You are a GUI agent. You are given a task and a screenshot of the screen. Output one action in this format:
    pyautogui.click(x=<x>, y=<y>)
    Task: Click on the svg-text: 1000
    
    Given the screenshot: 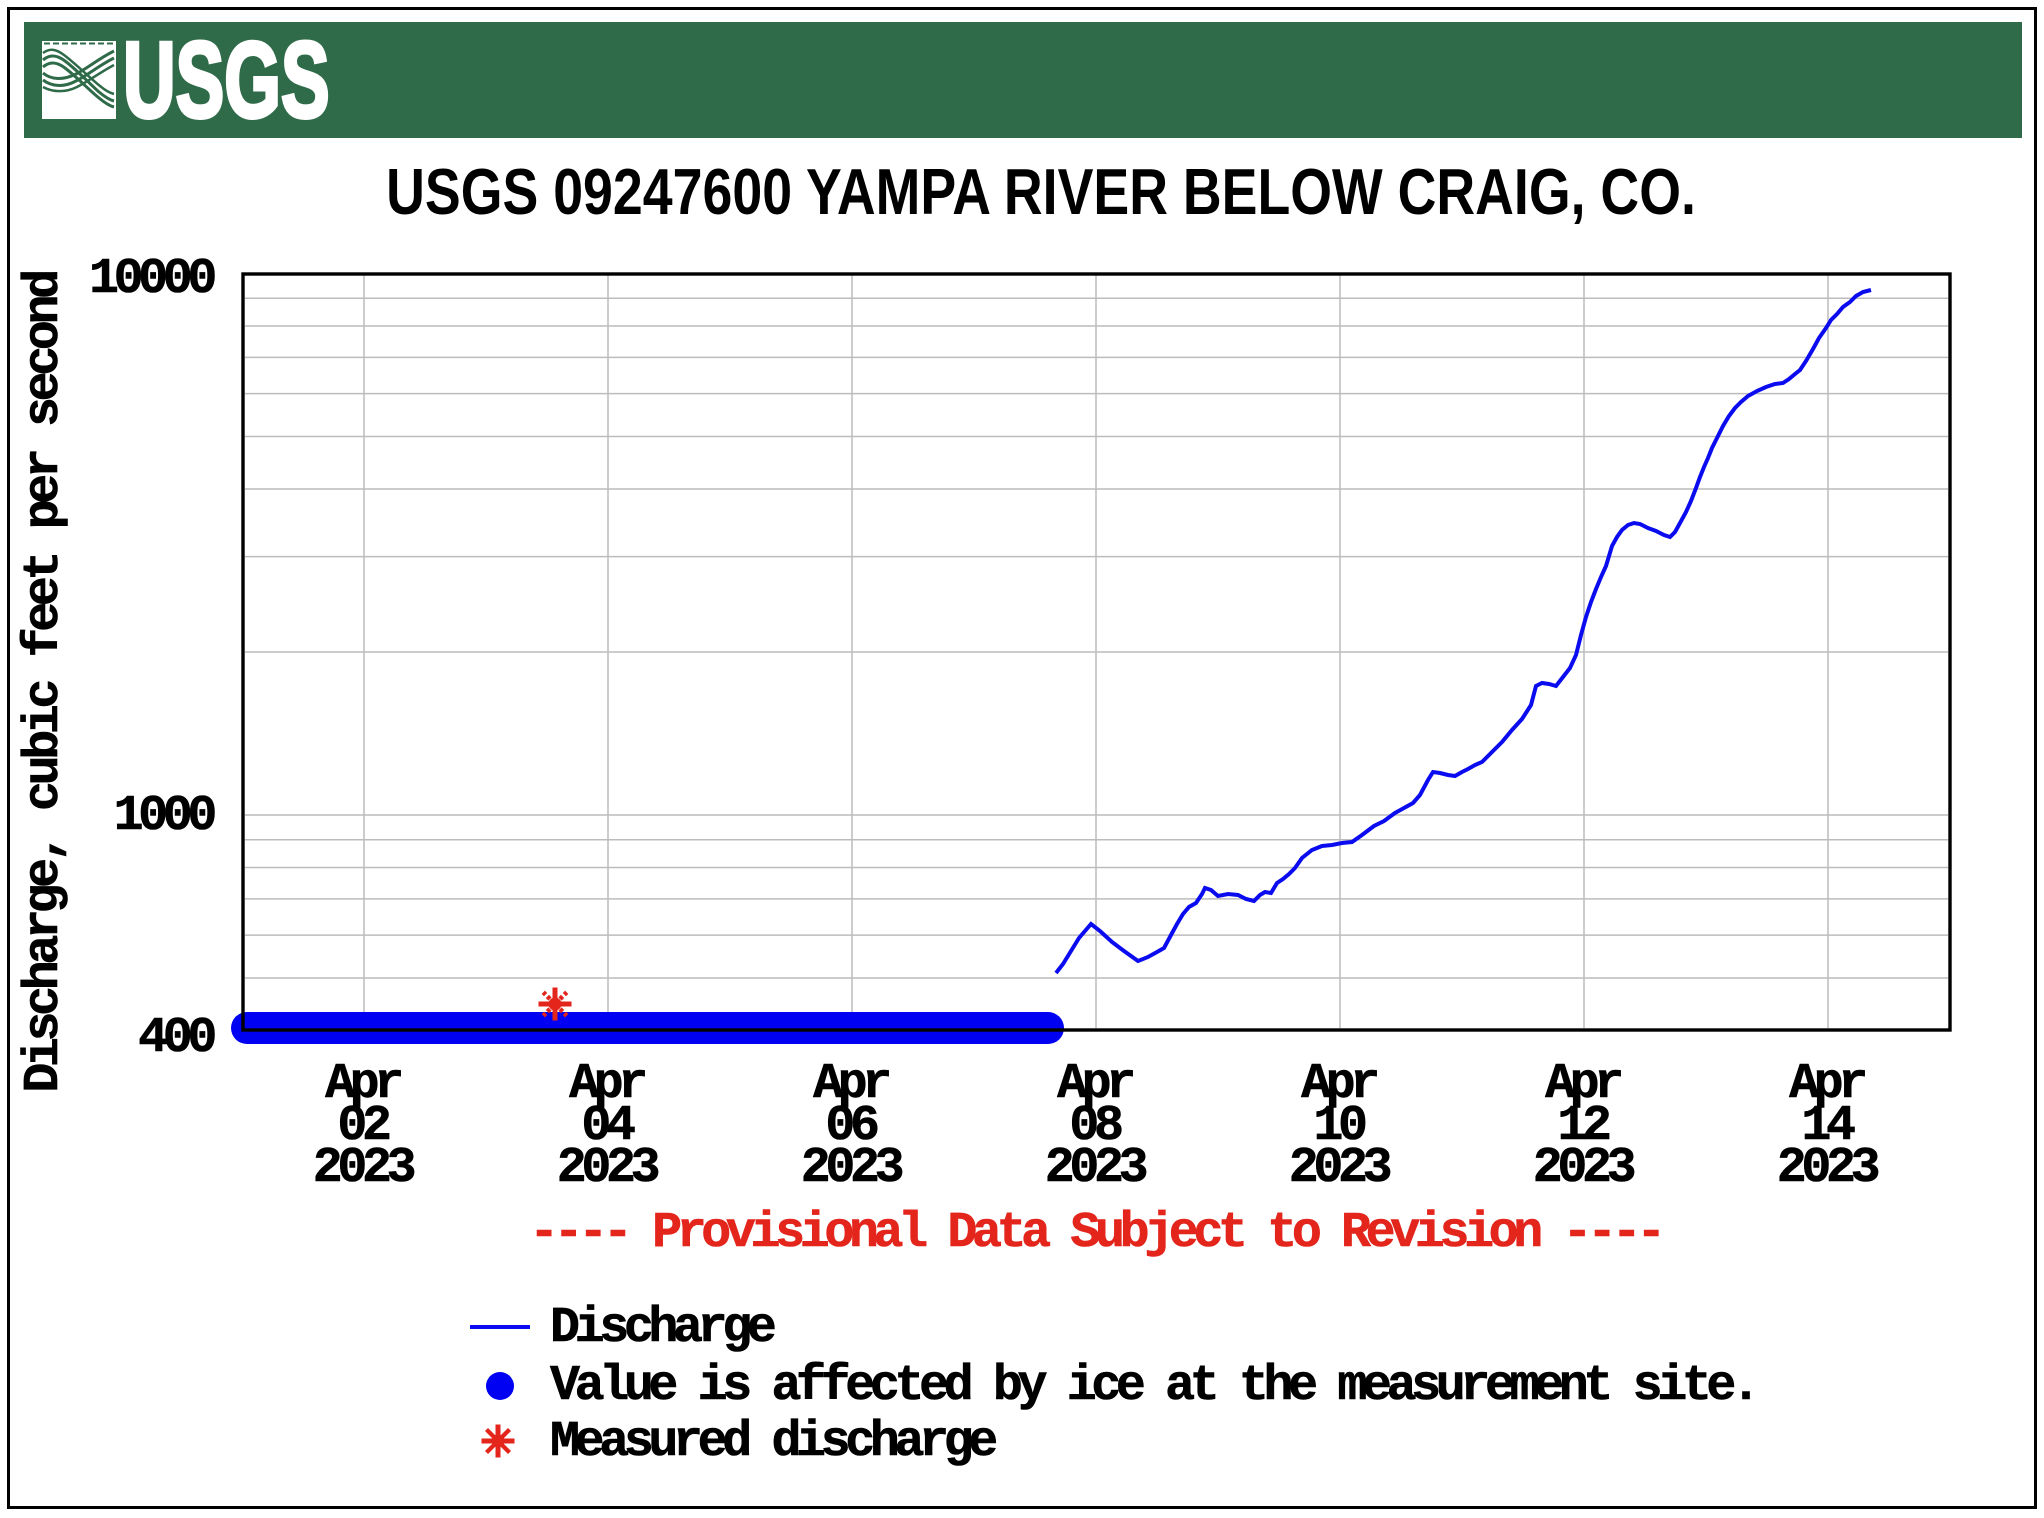 What is the action you would take?
    pyautogui.click(x=165, y=816)
    